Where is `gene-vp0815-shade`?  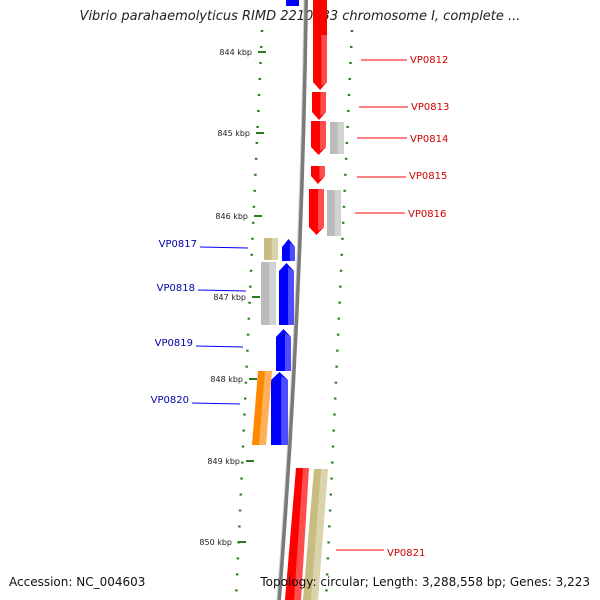 gene-vp0815-shade is located at coordinates (322, 173).